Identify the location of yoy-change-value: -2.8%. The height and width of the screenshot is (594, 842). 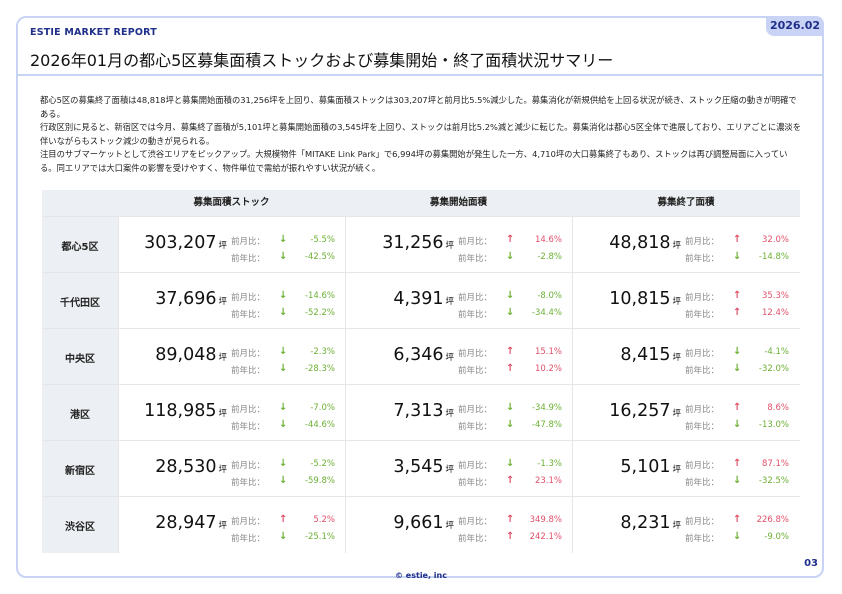
(549, 257).